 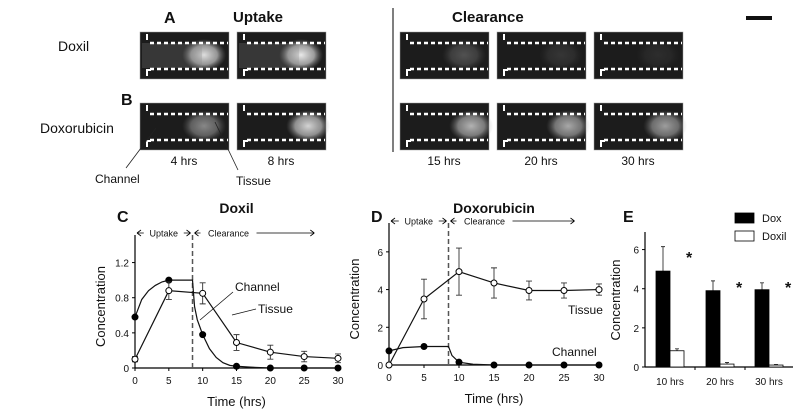 What do you see at coordinates (774, 237) in the screenshot?
I see `legend-label-doxil: Doxil` at bounding box center [774, 237].